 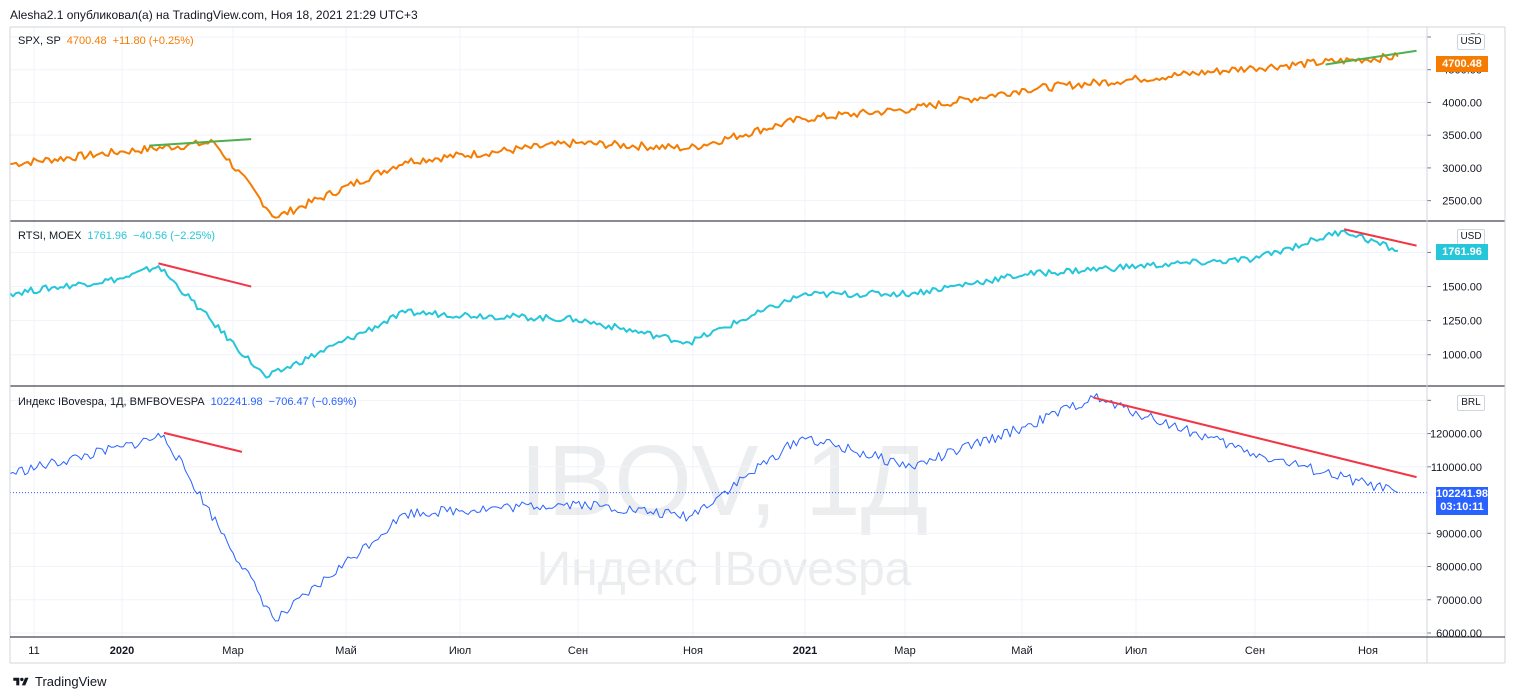 I want to click on y-tick-label: 4000.00, so click(x=1462, y=103).